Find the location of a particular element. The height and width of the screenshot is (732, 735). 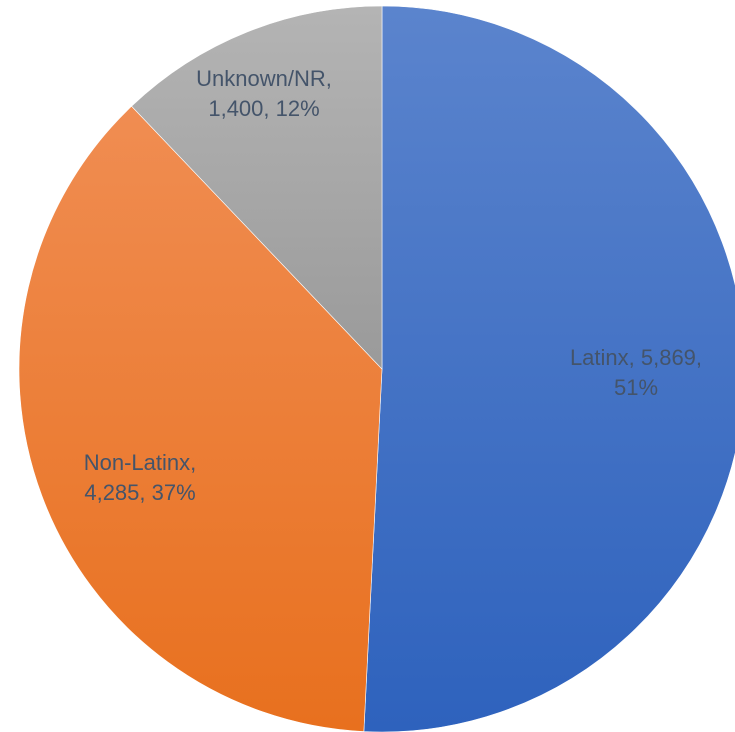

data-label-line: Unknown/NR, is located at coordinates (264, 78).